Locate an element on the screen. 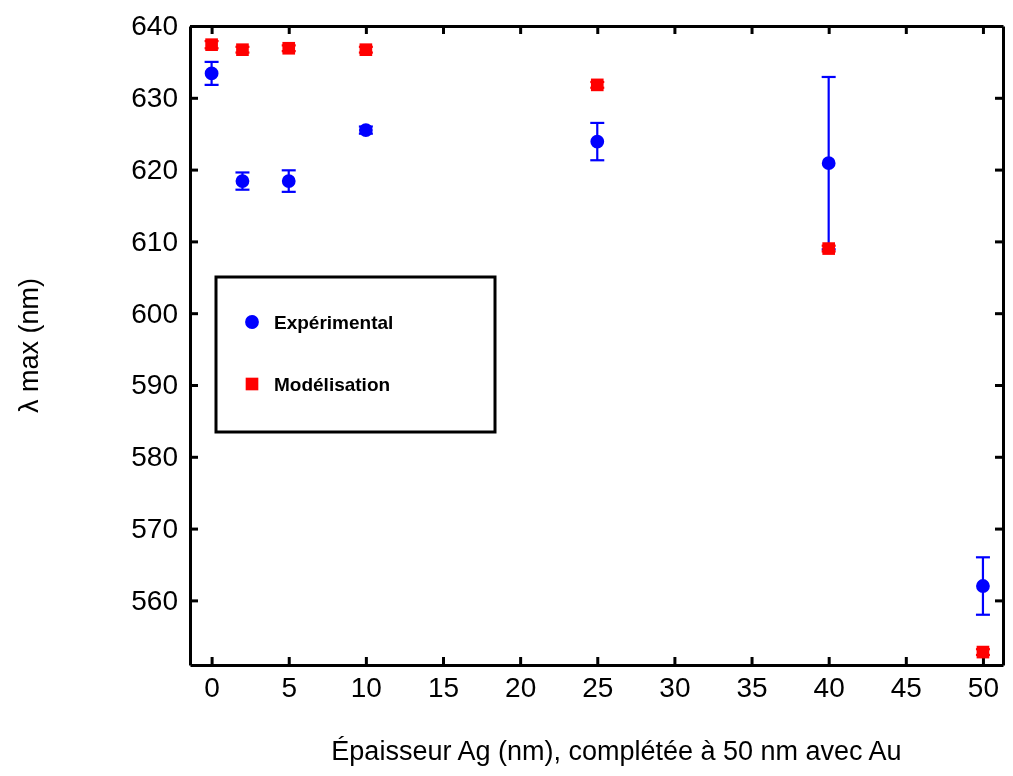  x-tick-label: 40 is located at coordinates (829, 687).